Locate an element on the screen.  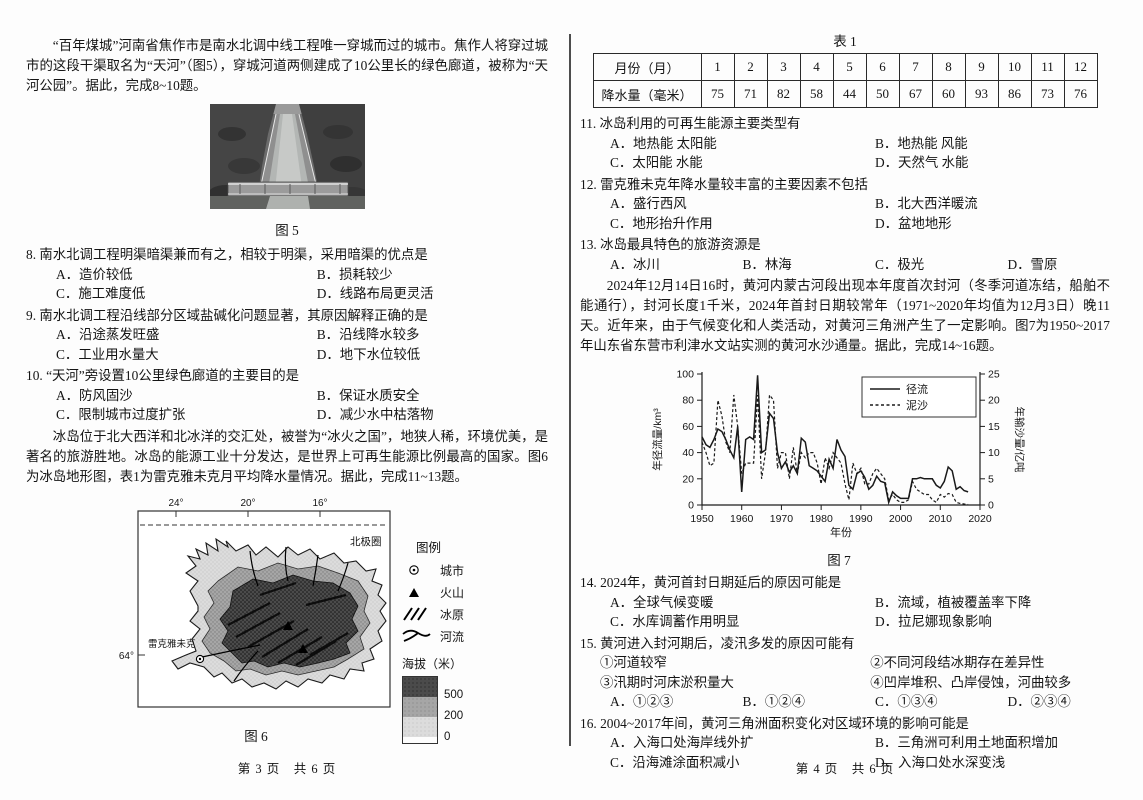
value-cell: 76 is located at coordinates (1080, 94).